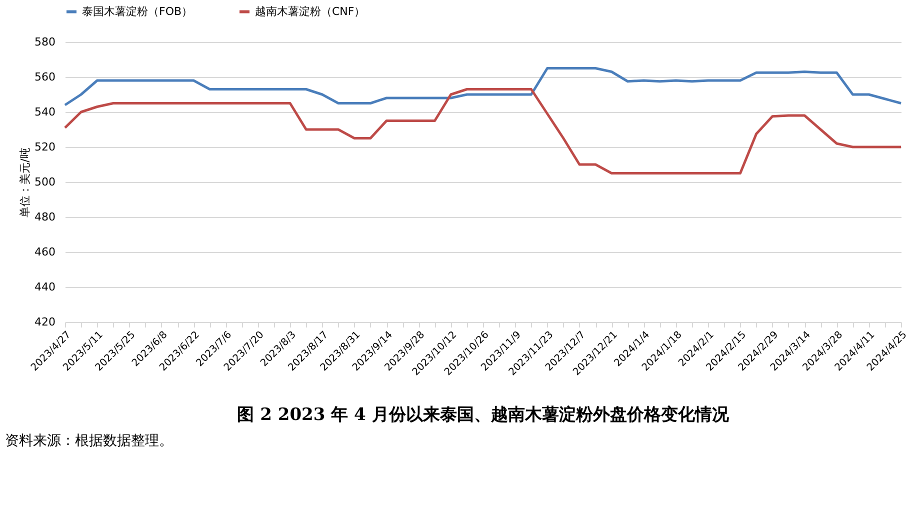 This screenshot has width=921, height=531. I want to click on y-tick-label: 480, so click(45, 217).